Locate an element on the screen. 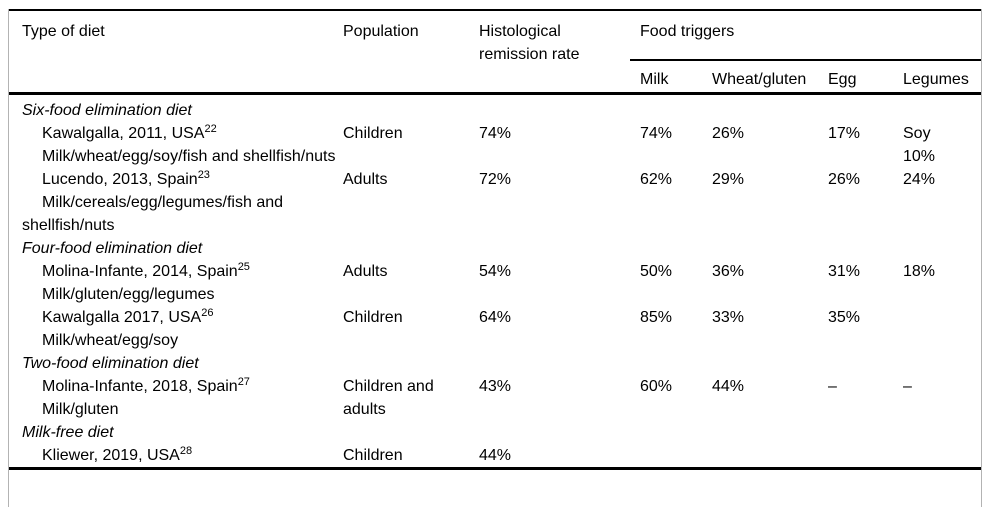 The width and height of the screenshot is (992, 507). egg-cell: – is located at coordinates (832, 386).